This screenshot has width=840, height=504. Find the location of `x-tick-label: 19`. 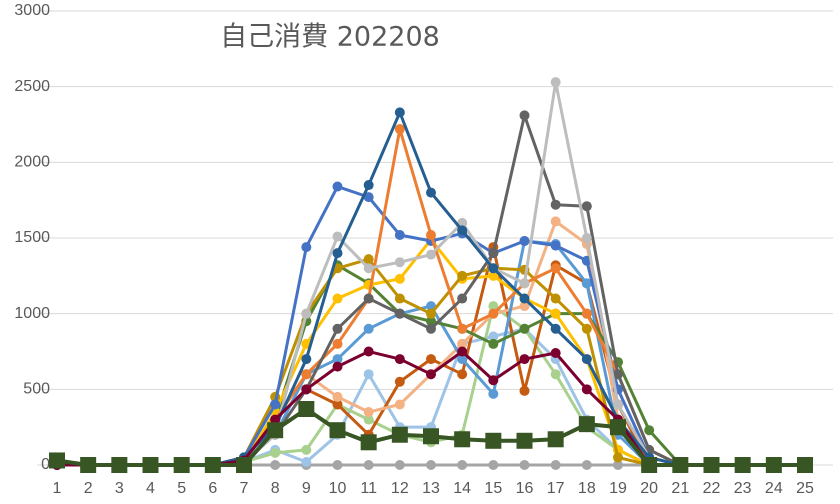

x-tick-label: 19 is located at coordinates (618, 488).